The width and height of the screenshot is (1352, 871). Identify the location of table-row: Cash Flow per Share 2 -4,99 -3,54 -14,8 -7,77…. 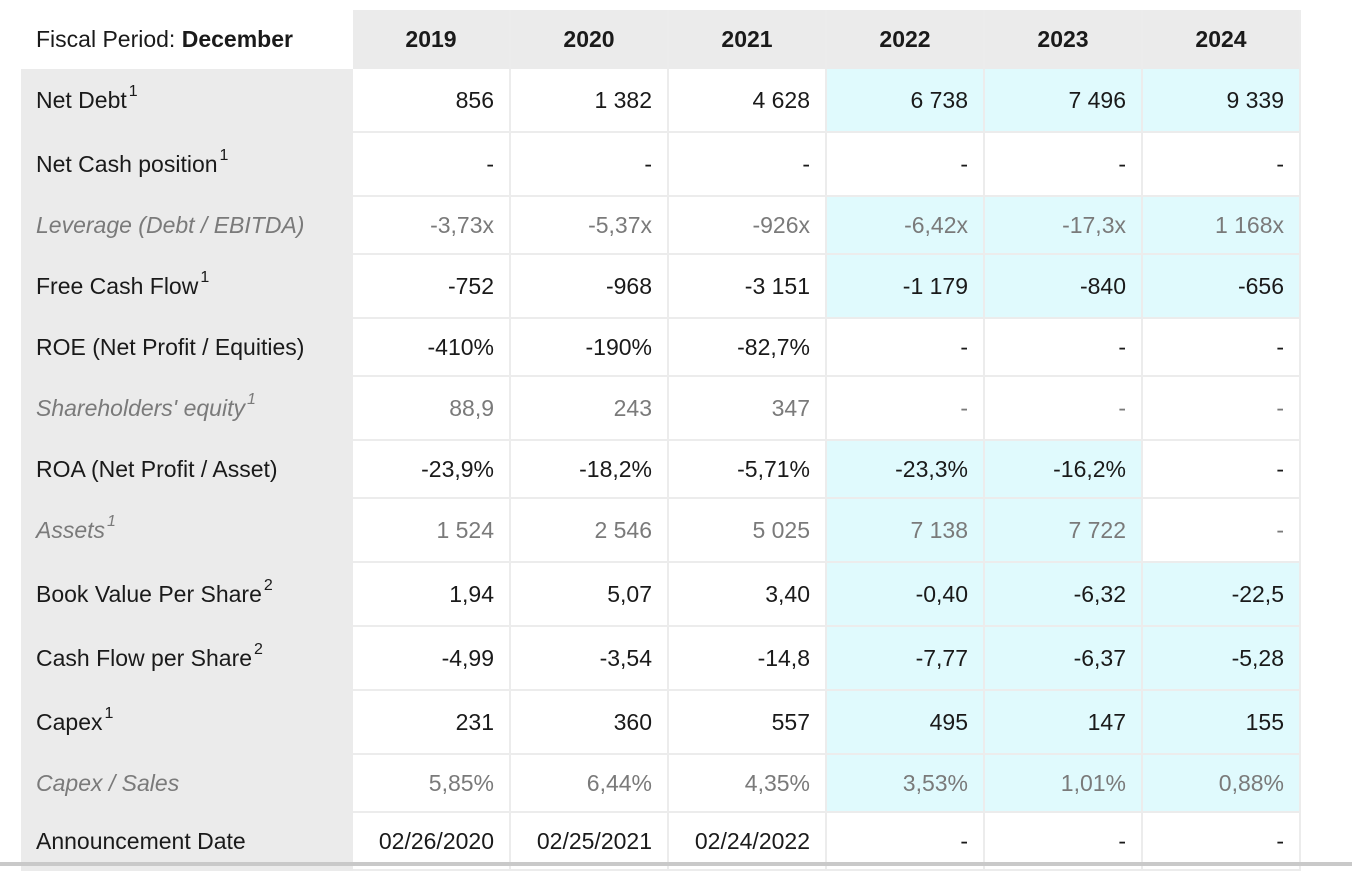
(661, 659).